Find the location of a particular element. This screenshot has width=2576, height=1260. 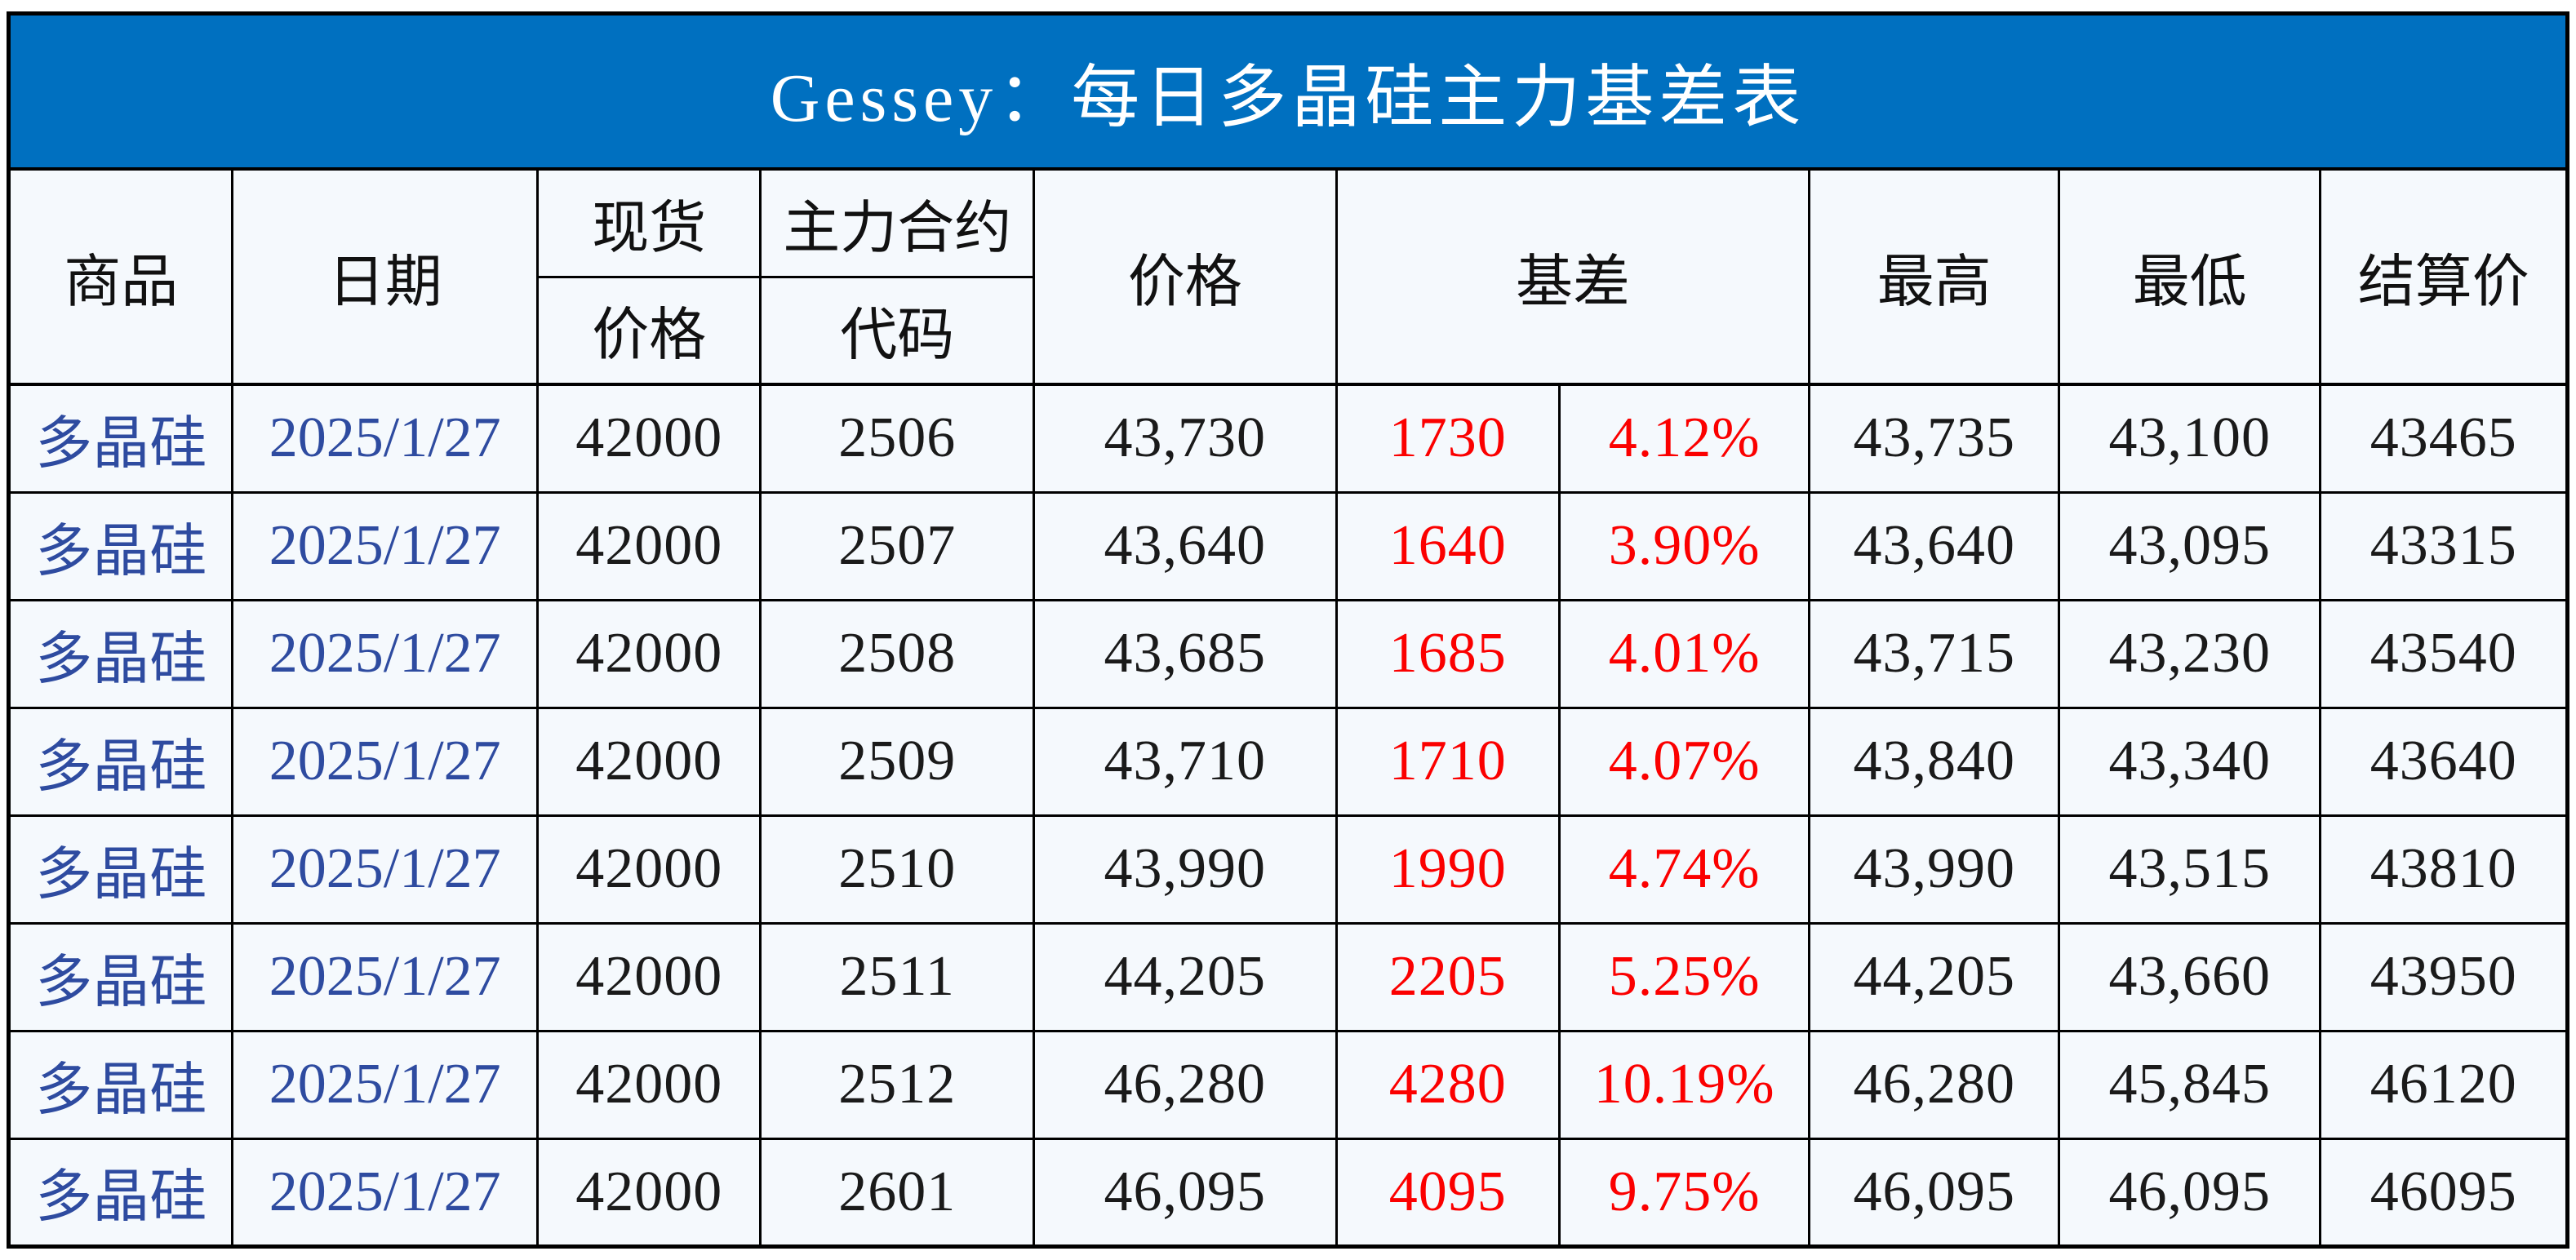

cell-high: 44,205 is located at coordinates (1934, 977).